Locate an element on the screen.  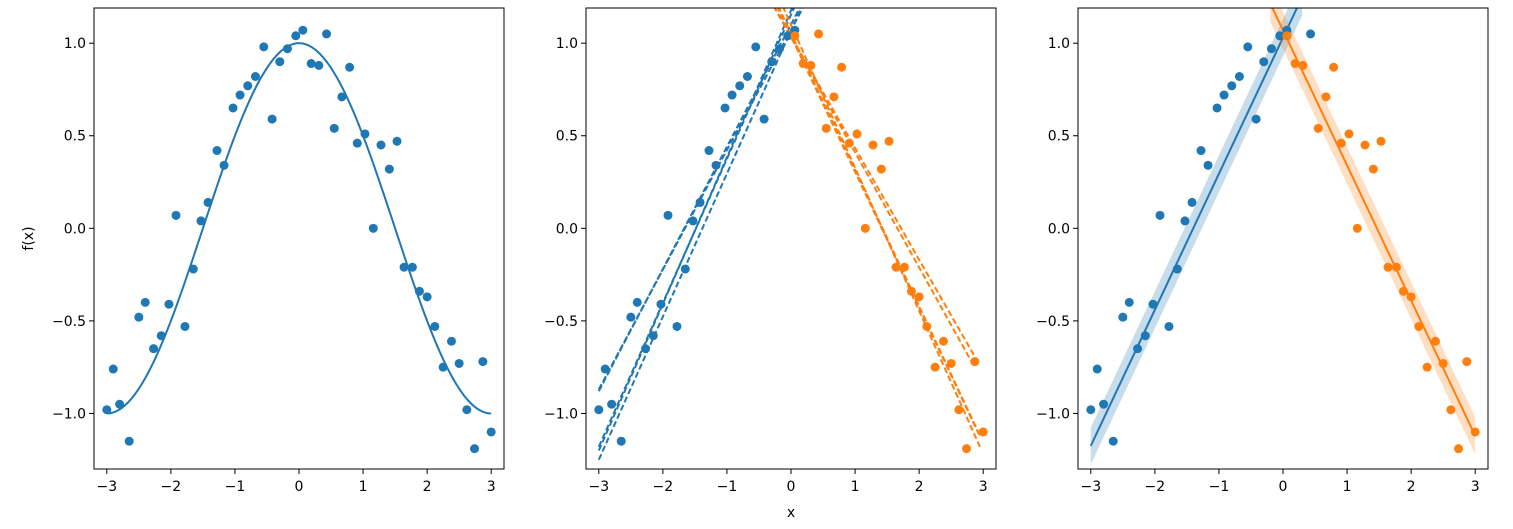
y-tick-label-2: 0.0 is located at coordinates (1059, 229).